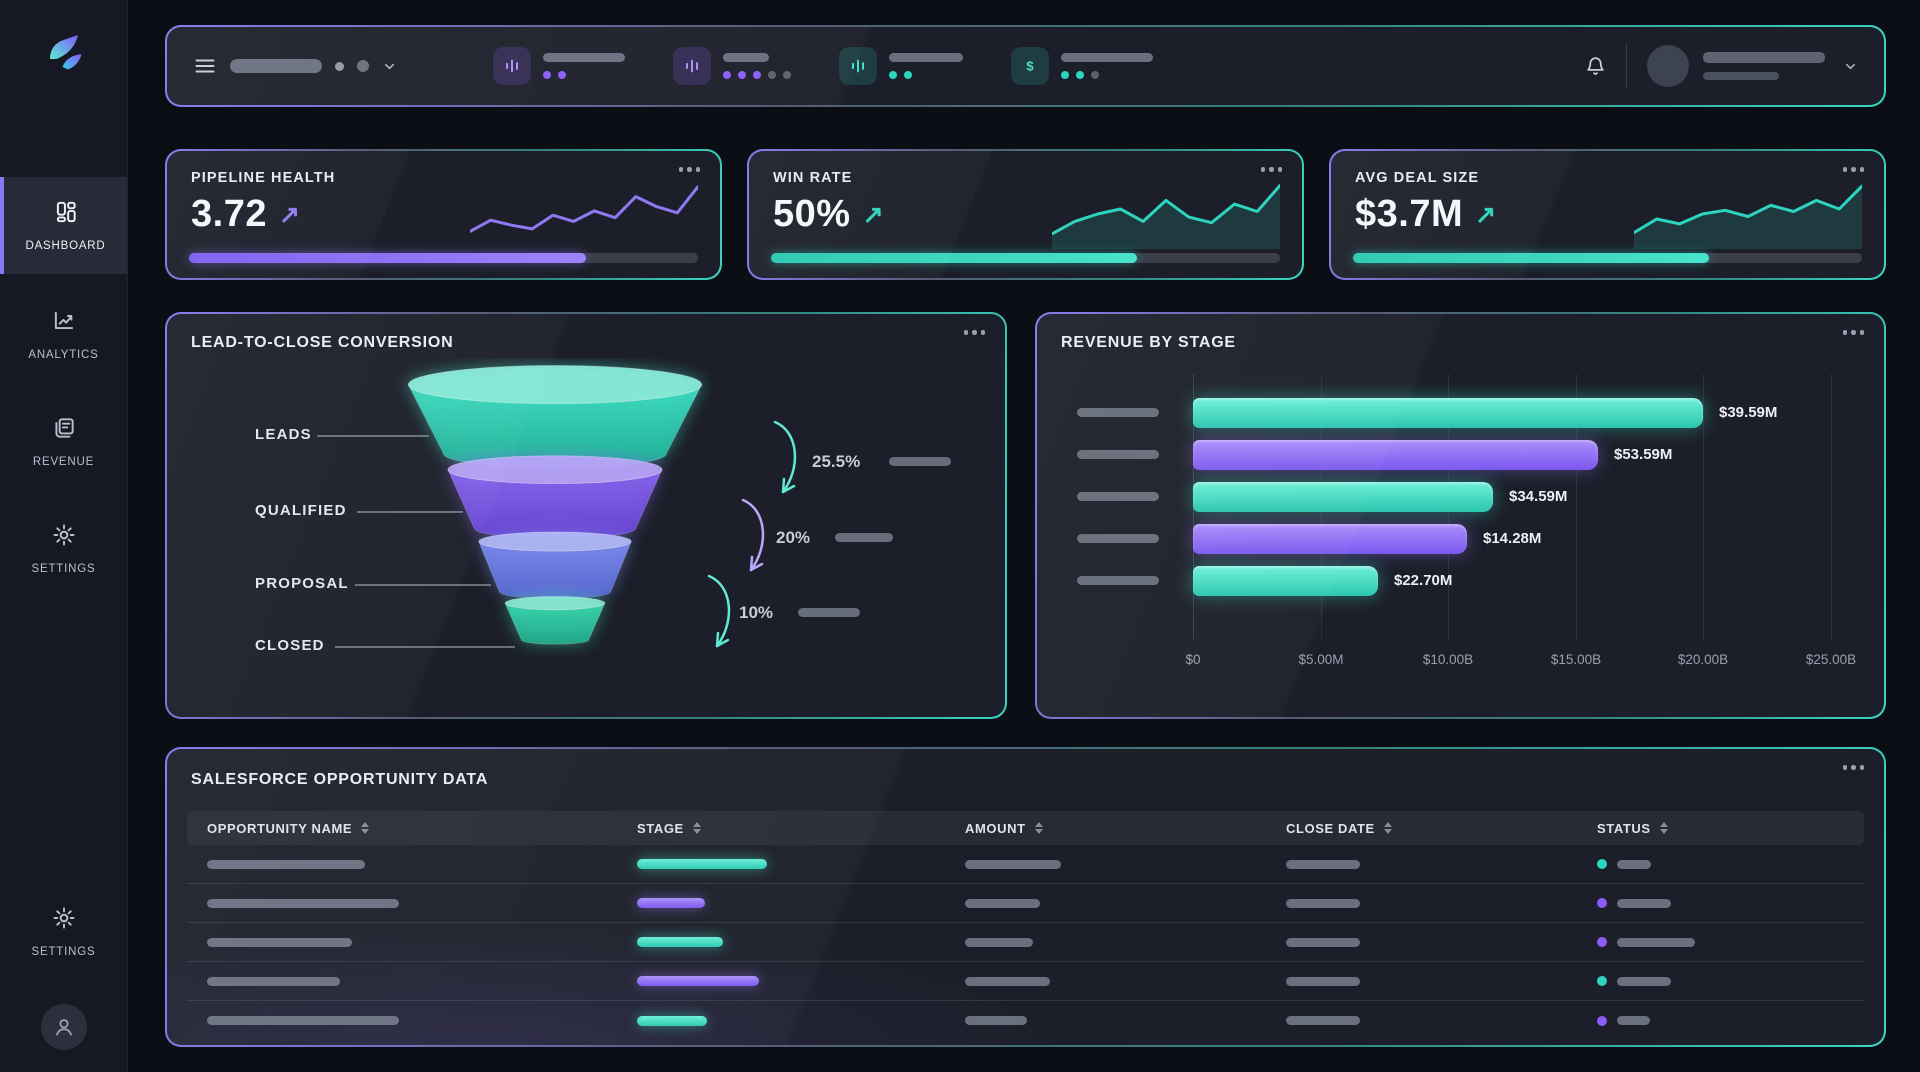  I want to click on column-header-status: STATUS, so click(1720, 828).